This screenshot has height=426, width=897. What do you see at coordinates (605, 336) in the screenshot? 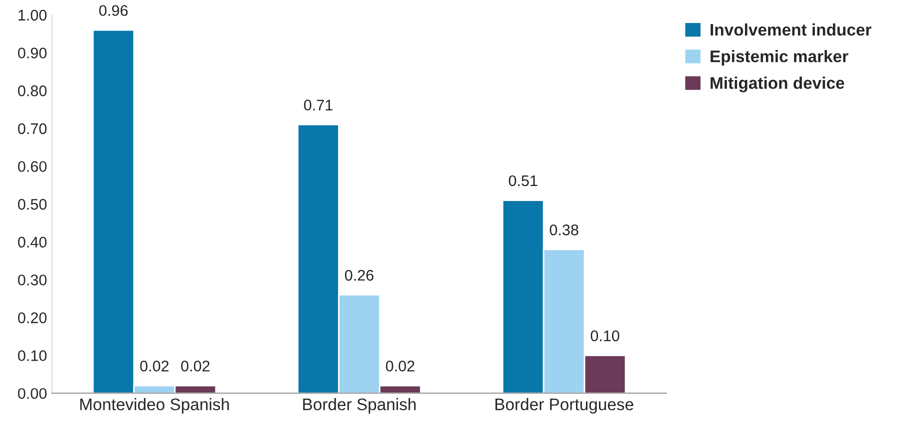
I see `data-label: 0.10` at bounding box center [605, 336].